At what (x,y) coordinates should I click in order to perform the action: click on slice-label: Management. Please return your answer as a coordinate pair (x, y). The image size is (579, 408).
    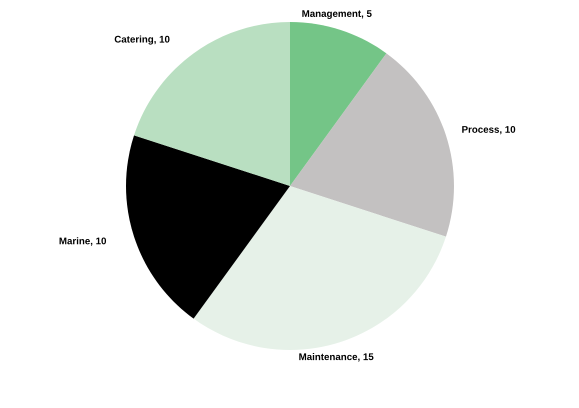
    Looking at the image, I should click on (331, 14).